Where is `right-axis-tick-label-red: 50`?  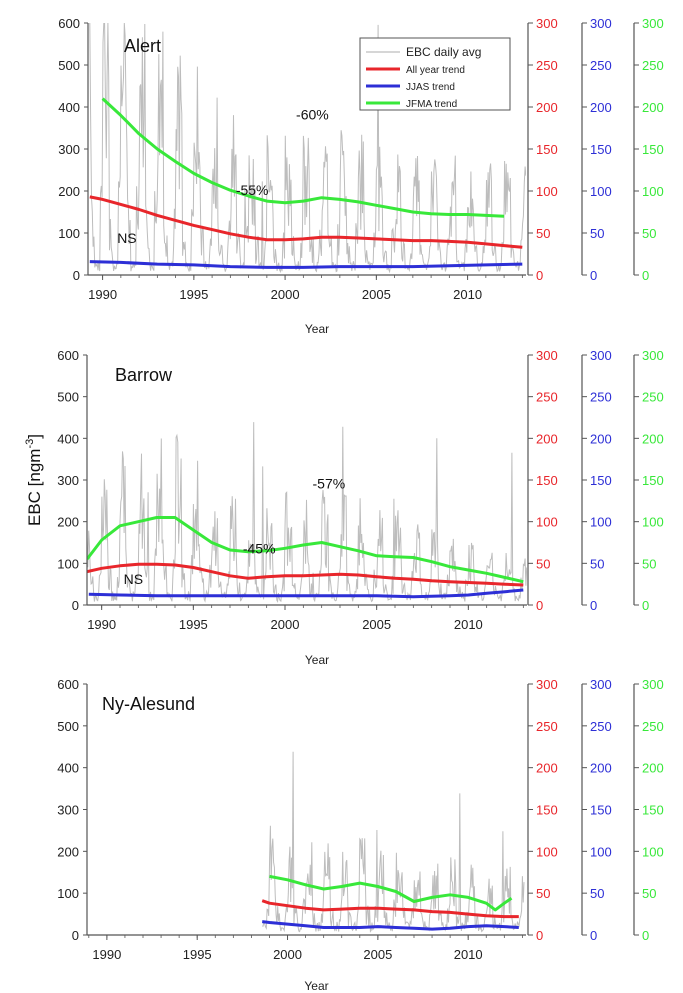
right-axis-tick-label-red: 50 is located at coordinates (543, 563).